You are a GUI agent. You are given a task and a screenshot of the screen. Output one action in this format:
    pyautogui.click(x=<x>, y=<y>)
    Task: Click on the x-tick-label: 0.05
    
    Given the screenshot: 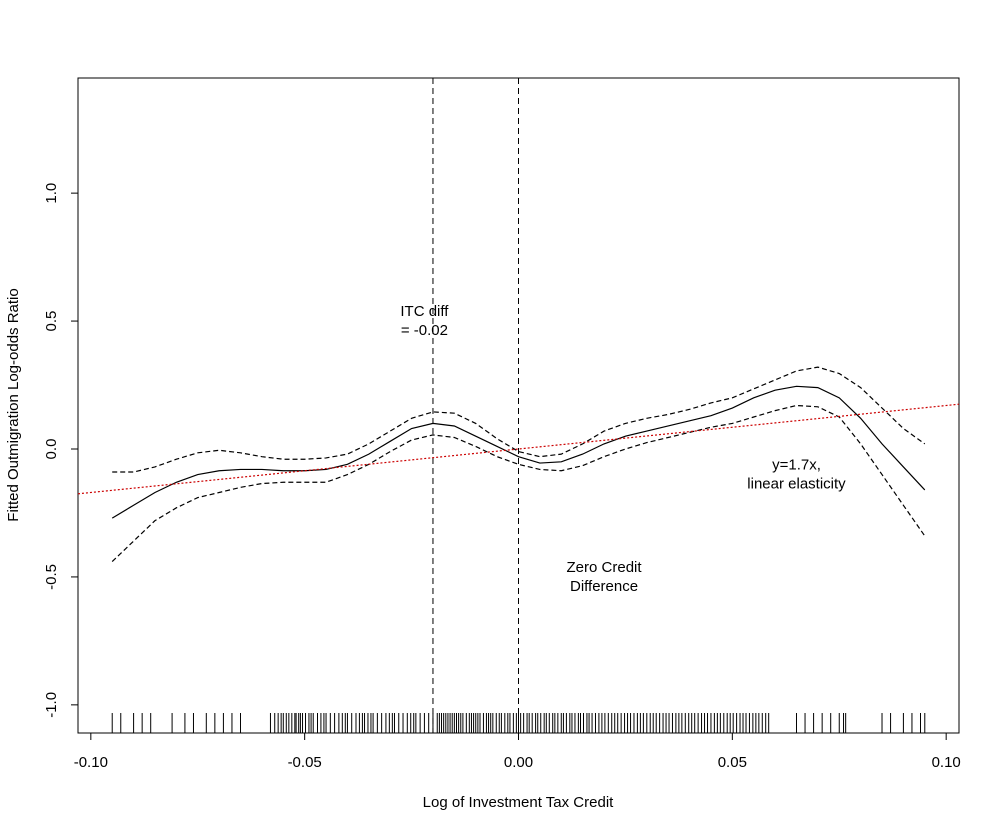 What is the action you would take?
    pyautogui.click(x=732, y=762)
    